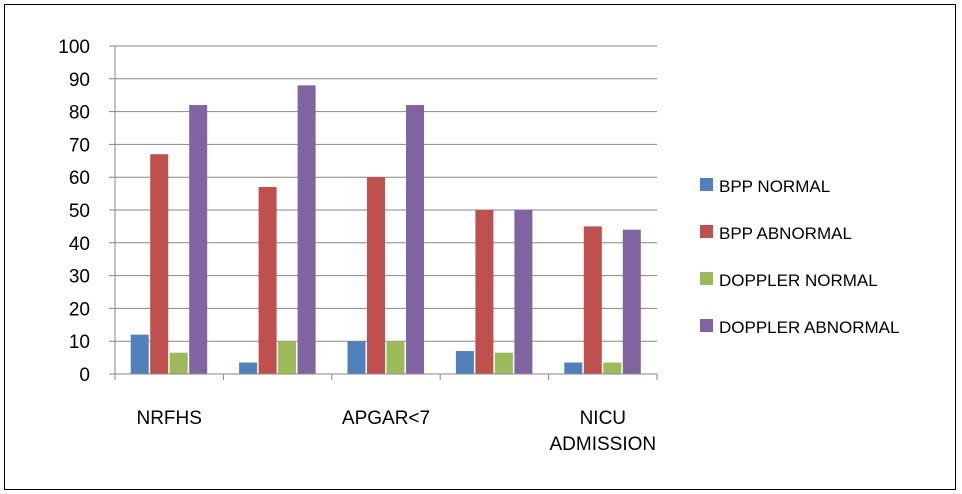 This screenshot has height=494, width=962. What do you see at coordinates (79, 113) in the screenshot?
I see `y-tick-label: 80` at bounding box center [79, 113].